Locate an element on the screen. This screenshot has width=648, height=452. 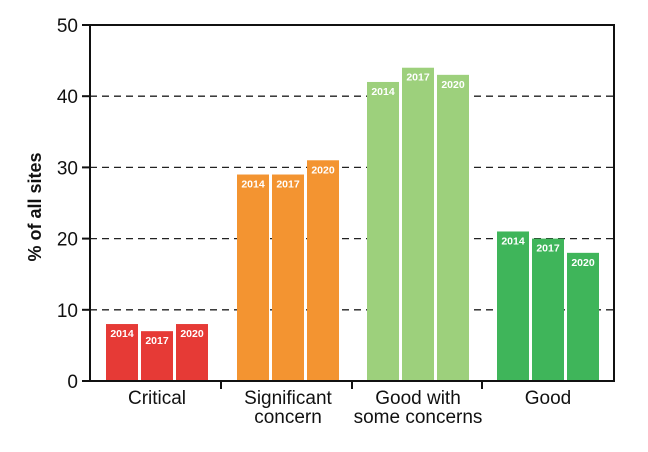
category-label: Critical is located at coordinates (157, 398).